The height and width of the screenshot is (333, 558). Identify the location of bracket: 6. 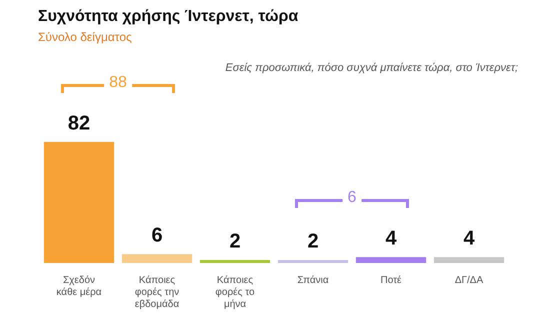
(352, 199).